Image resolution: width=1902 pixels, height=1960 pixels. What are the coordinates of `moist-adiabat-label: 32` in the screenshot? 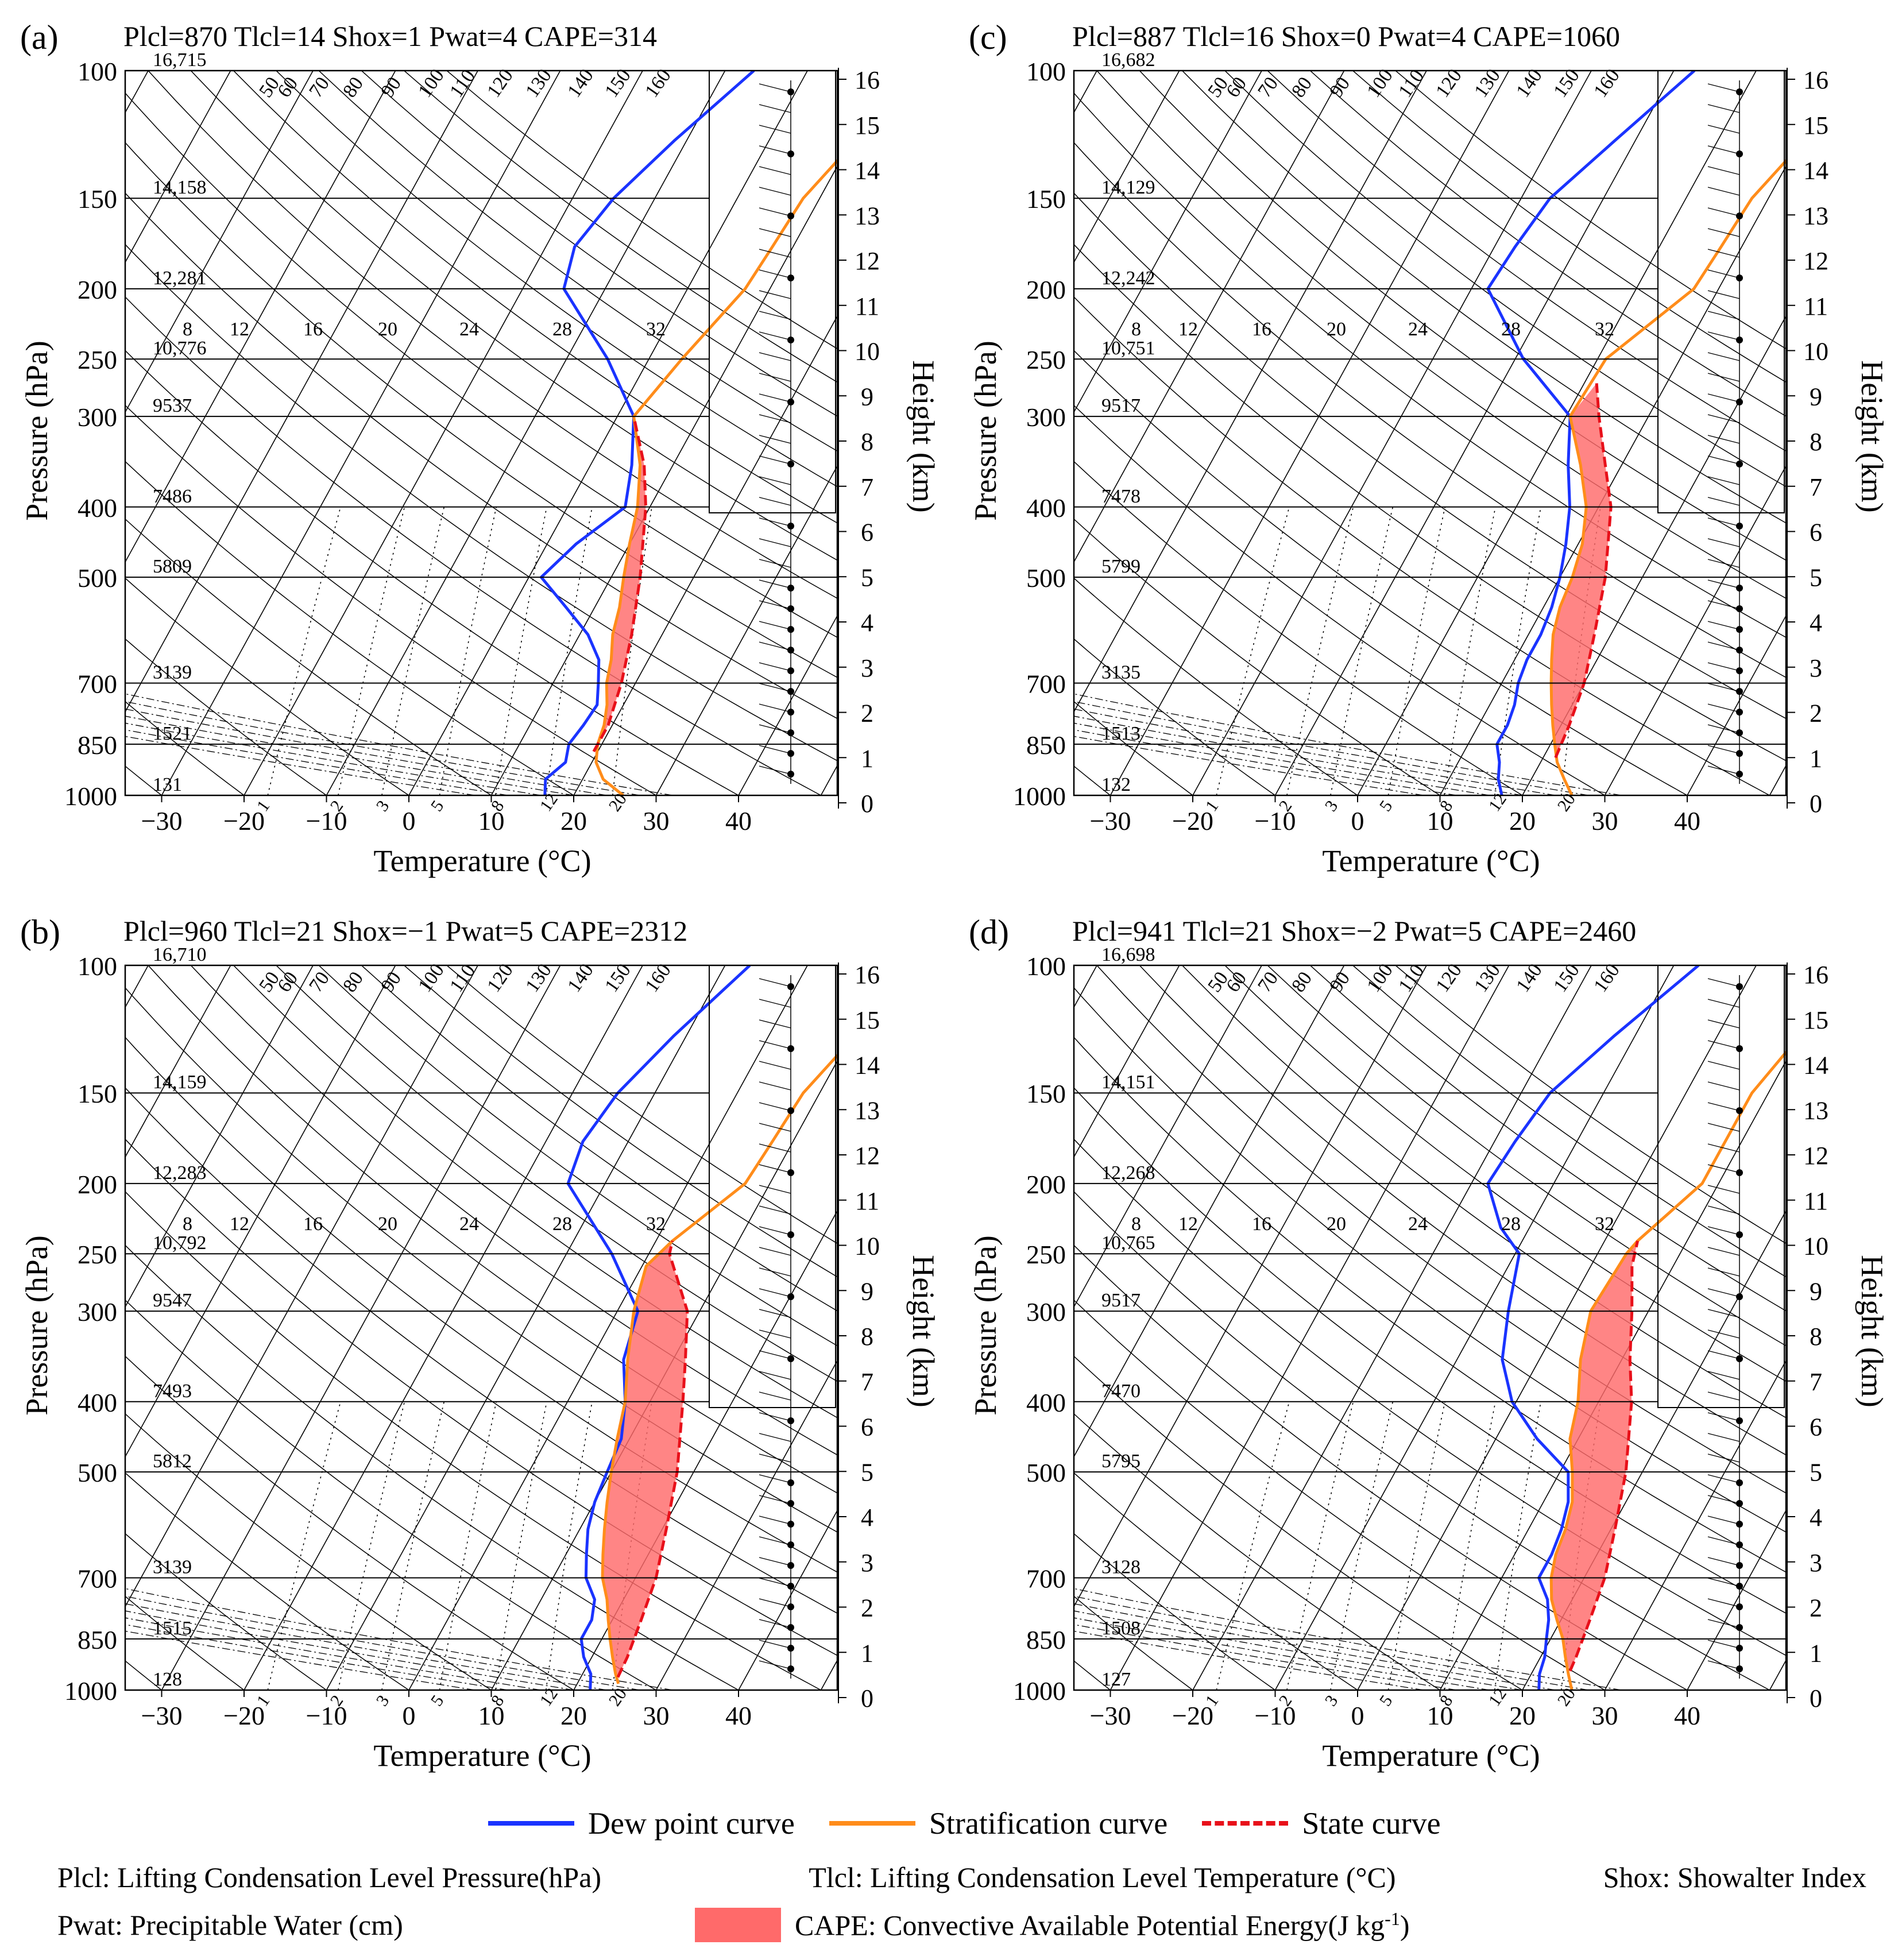 It's located at (656, 329).